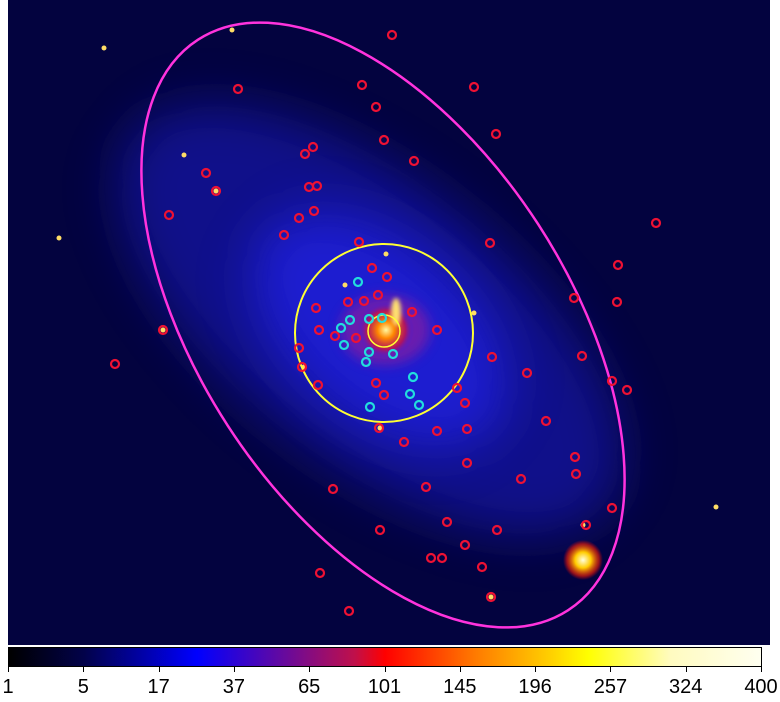 Image resolution: width=780 pixels, height=702 pixels. Describe the element at coordinates (385, 657) in the screenshot. I see `colorbar` at that location.